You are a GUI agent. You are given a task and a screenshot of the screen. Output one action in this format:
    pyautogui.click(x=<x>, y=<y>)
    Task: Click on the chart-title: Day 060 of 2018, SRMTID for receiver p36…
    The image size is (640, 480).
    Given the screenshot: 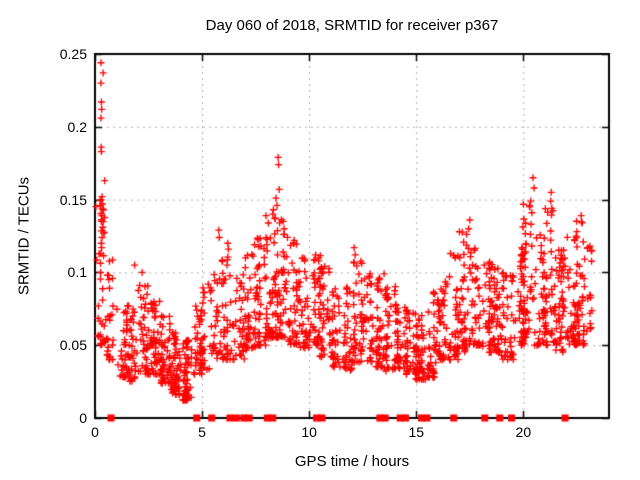 What is the action you would take?
    pyautogui.click(x=352, y=25)
    